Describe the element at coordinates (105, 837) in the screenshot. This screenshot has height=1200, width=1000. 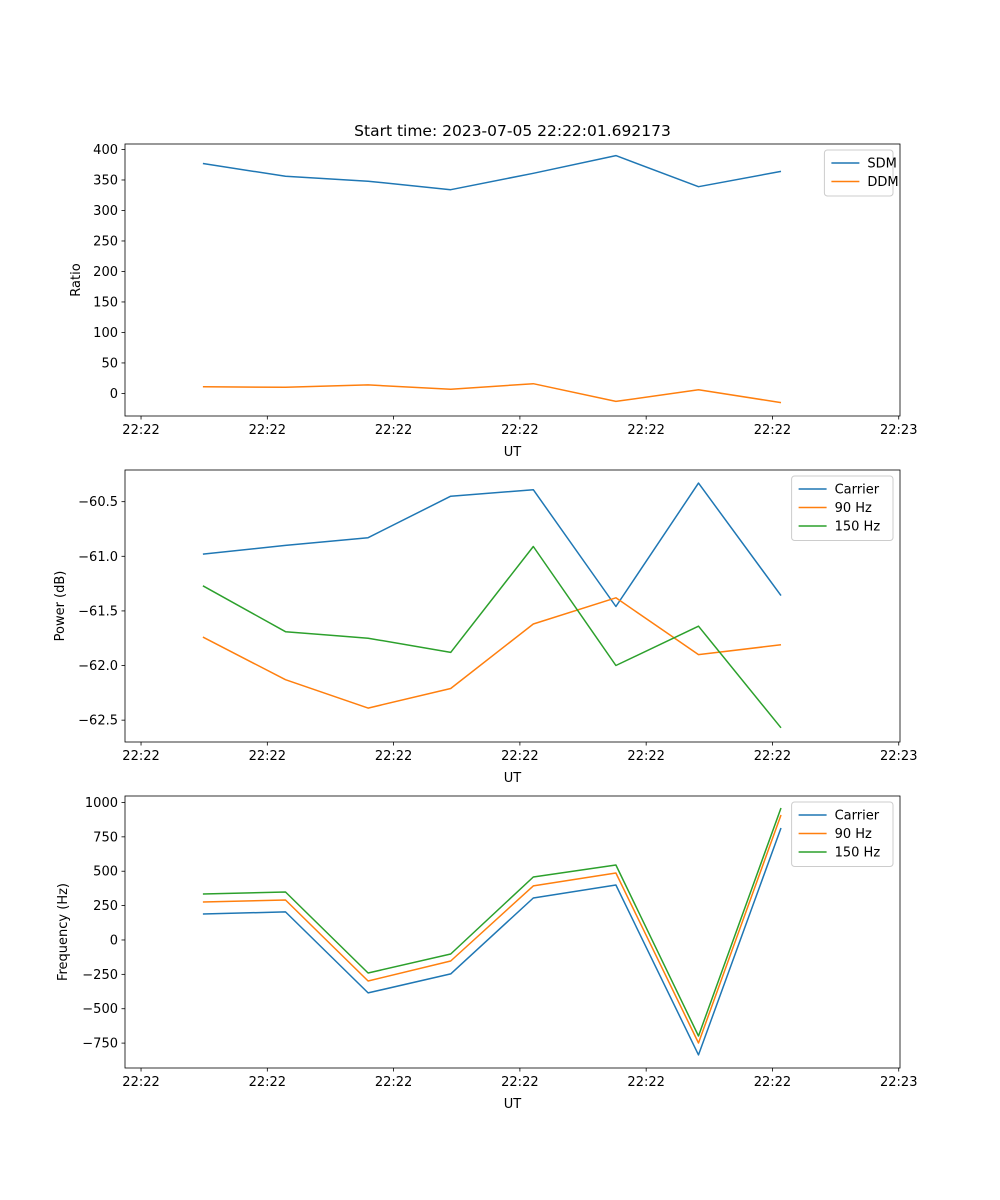
I see `y-tick-label: 750` at that location.